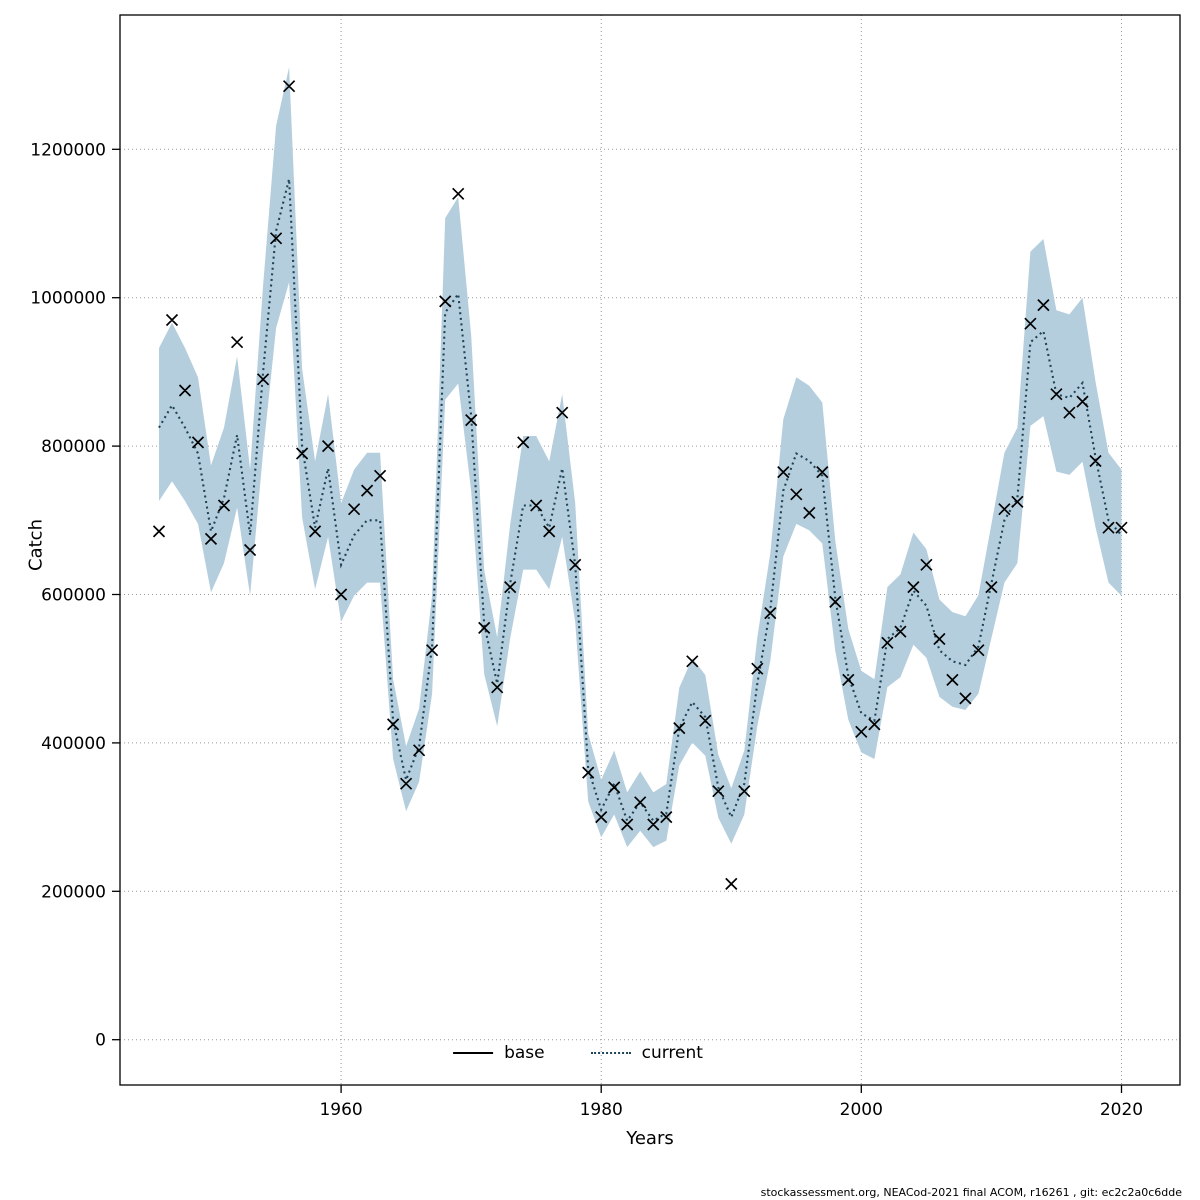  I want to click on base-line-sample-icon, so click(473, 1053).